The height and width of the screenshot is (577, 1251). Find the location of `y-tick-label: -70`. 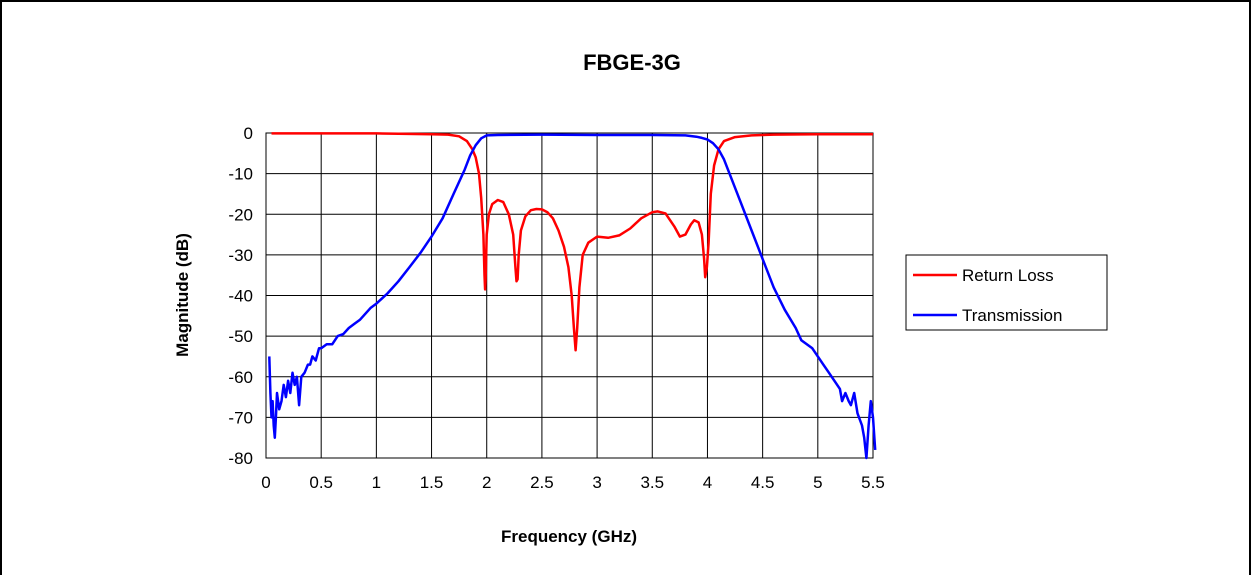

y-tick-label: -70 is located at coordinates (240, 417).